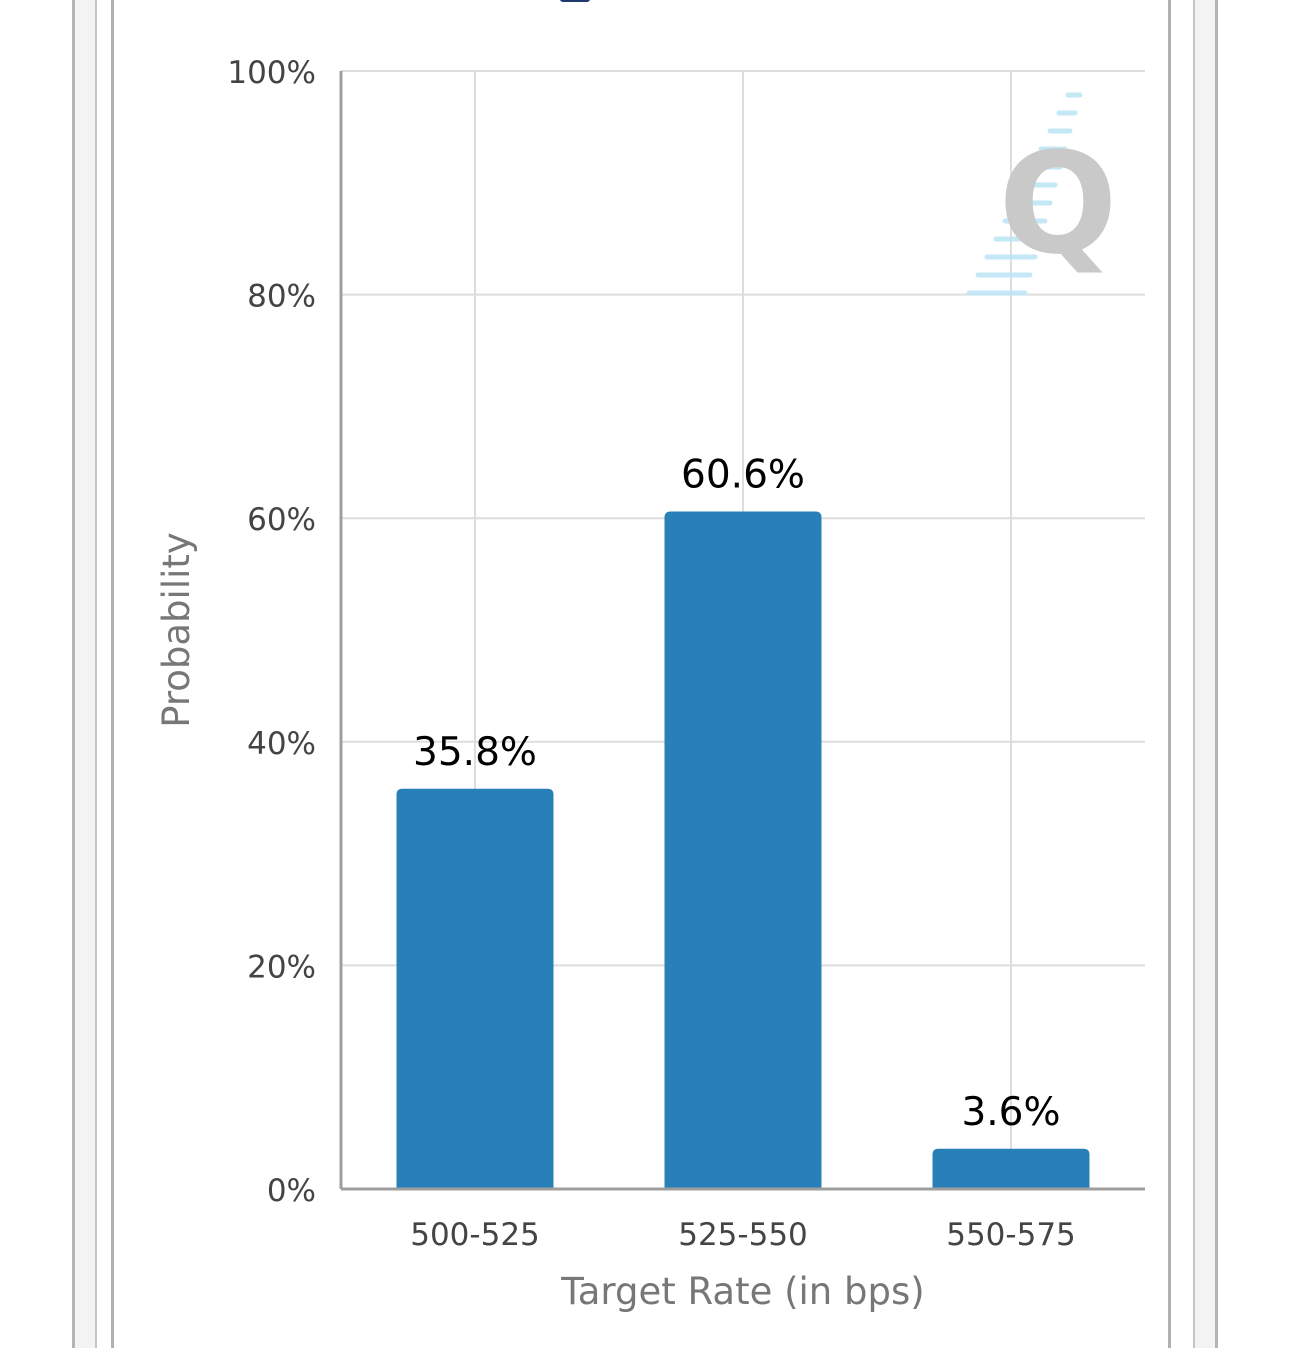 The width and height of the screenshot is (1290, 1348). Describe the element at coordinates (475, 1235) in the screenshot. I see `x-tick-label-500-525: 500-525` at that location.